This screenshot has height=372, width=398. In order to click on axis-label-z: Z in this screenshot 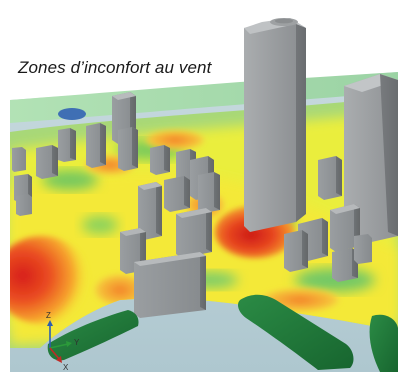, I will do `click(48, 315)`.